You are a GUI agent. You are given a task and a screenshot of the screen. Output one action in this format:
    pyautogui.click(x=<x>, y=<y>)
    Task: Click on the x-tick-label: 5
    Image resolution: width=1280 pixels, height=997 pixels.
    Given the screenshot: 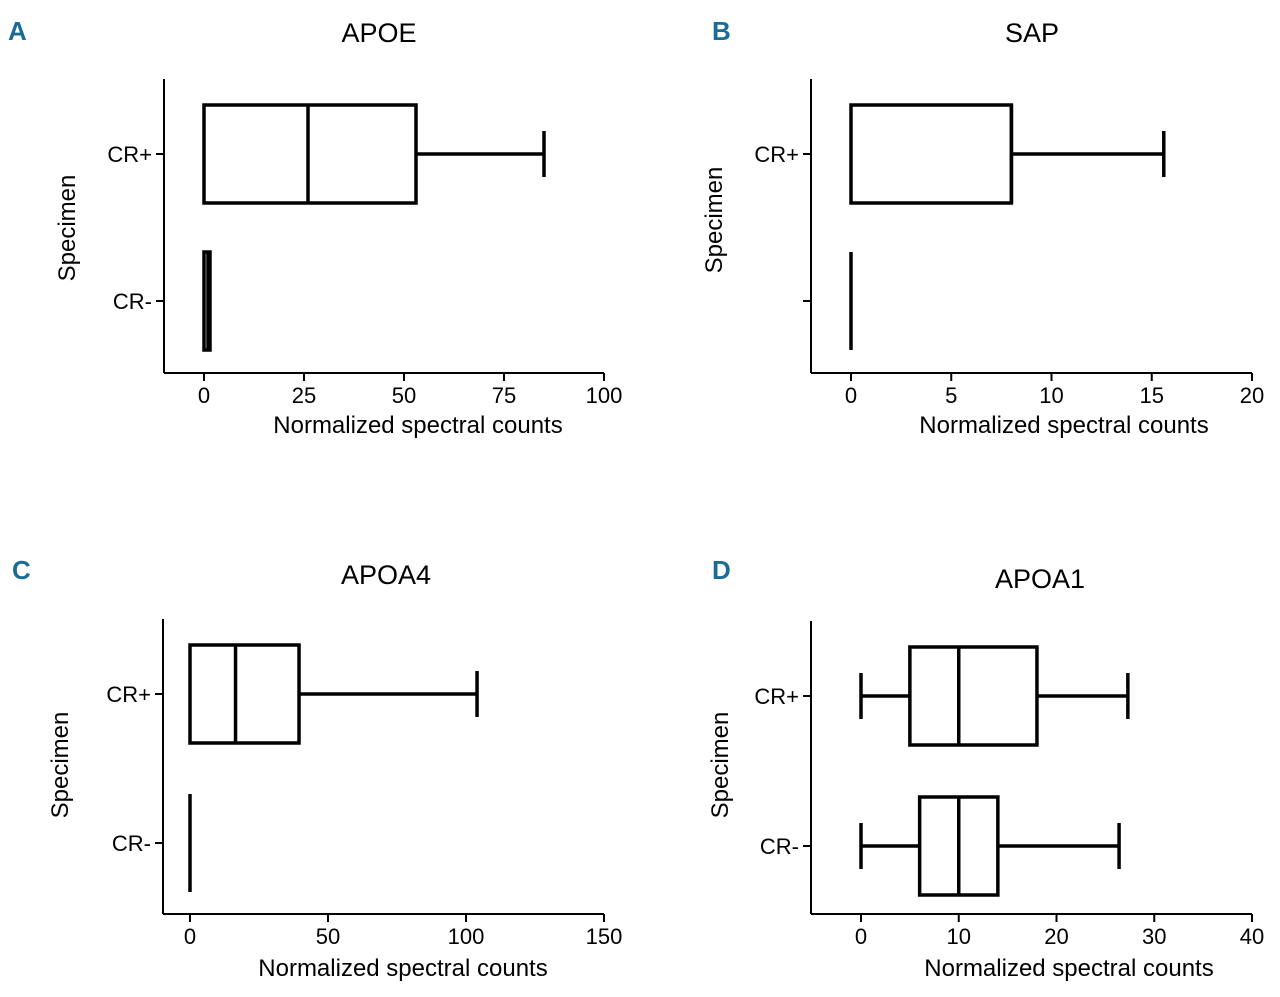 What is the action you would take?
    pyautogui.click(x=951, y=395)
    